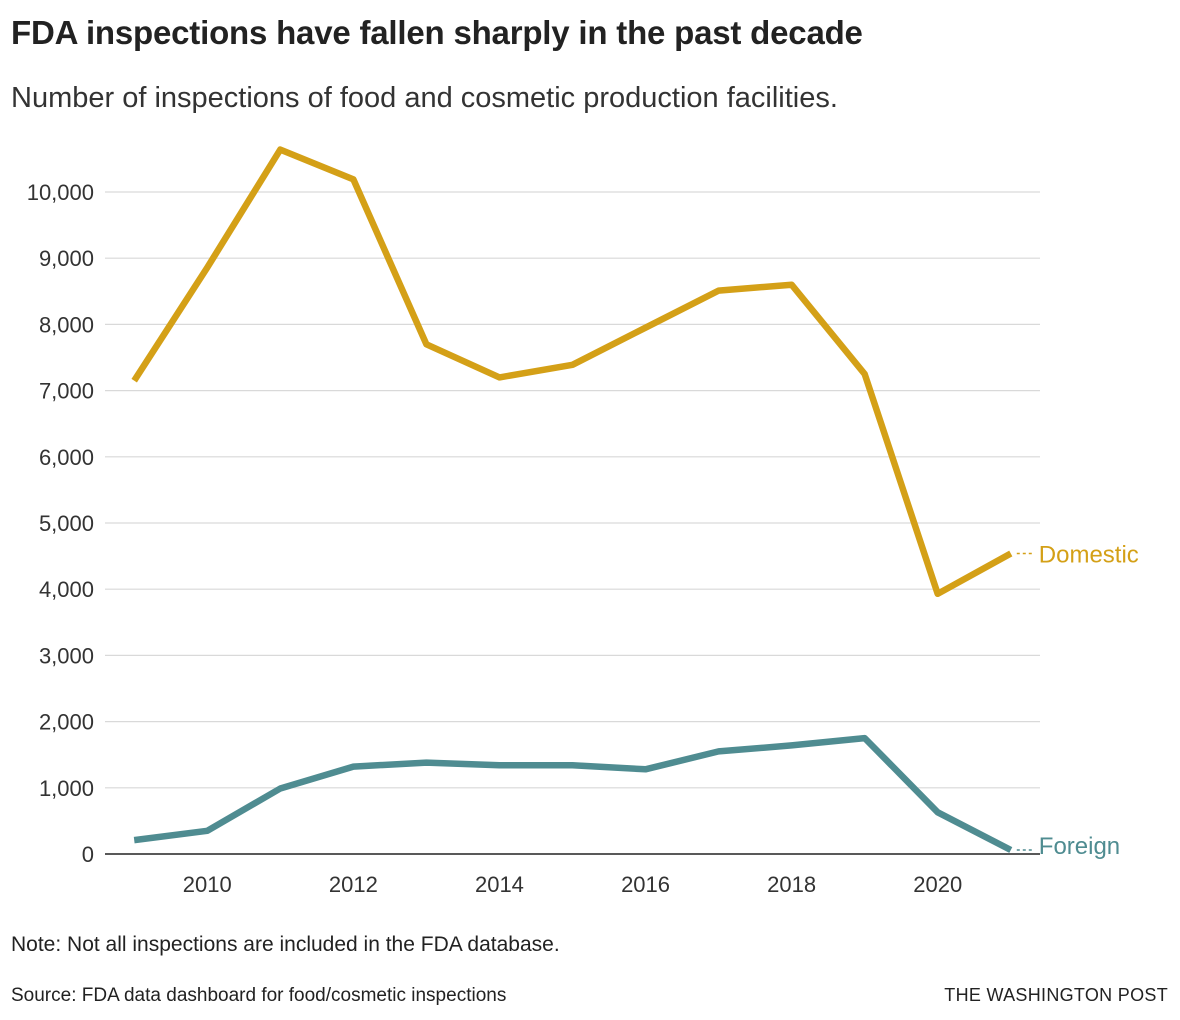 The height and width of the screenshot is (1020, 1180). Describe the element at coordinates (573, 793) in the screenshot. I see `series-line-foreign` at that location.